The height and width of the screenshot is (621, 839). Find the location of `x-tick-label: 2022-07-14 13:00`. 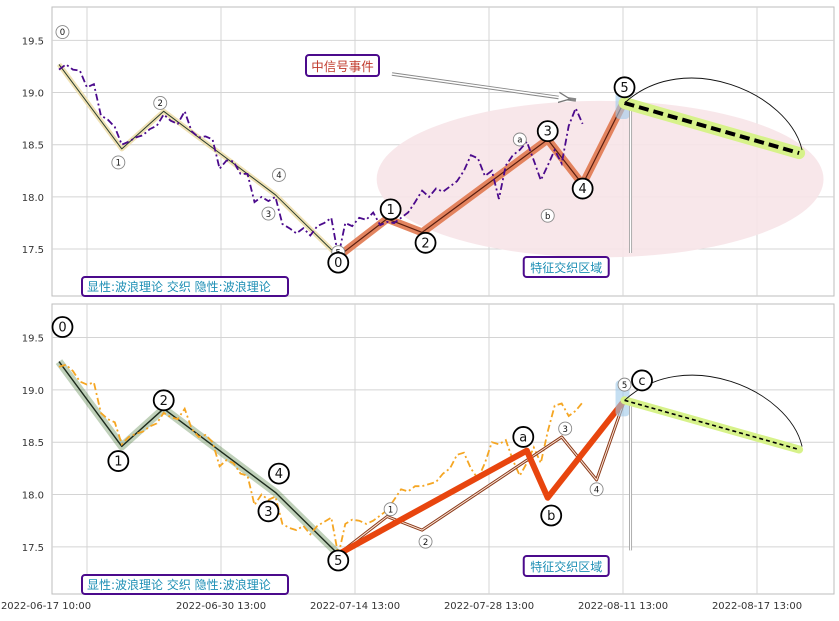

x-tick-label: 2022-07-14 13:00 is located at coordinates (355, 606).